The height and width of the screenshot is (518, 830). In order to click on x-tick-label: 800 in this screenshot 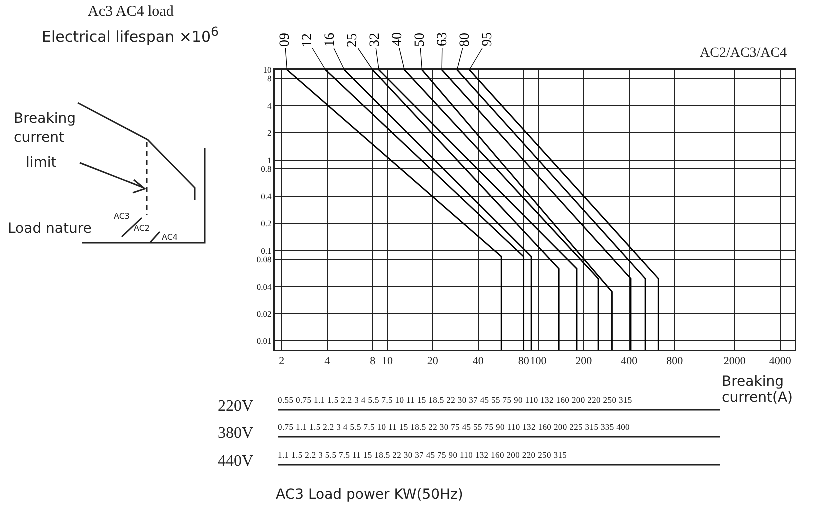, I will do `click(675, 362)`.